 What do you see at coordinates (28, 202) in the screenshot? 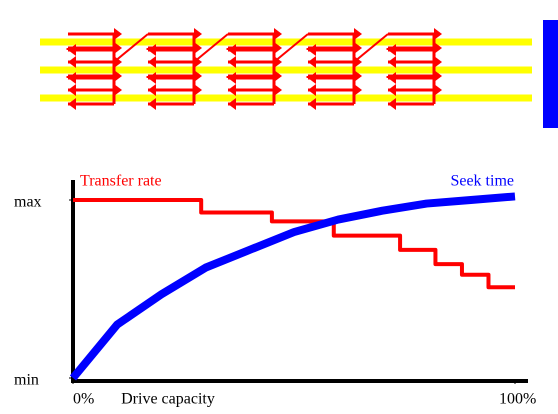
I see `y-tick-label: max` at bounding box center [28, 202].